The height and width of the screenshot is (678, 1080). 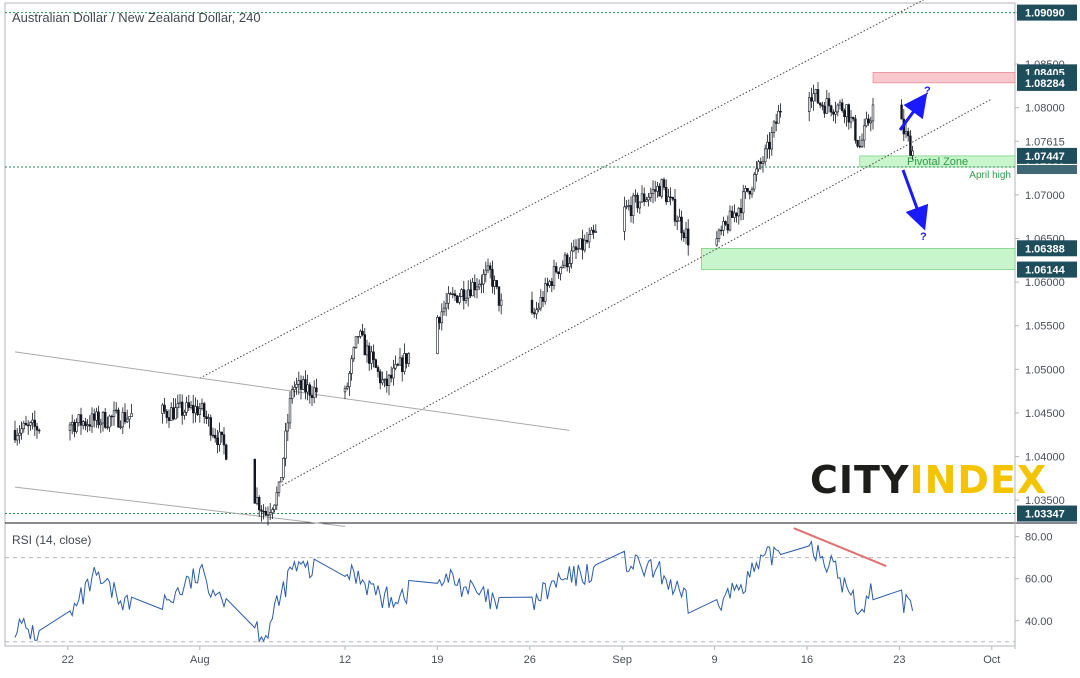 What do you see at coordinates (915, 200) in the screenshot?
I see `arrow-down` at bounding box center [915, 200].